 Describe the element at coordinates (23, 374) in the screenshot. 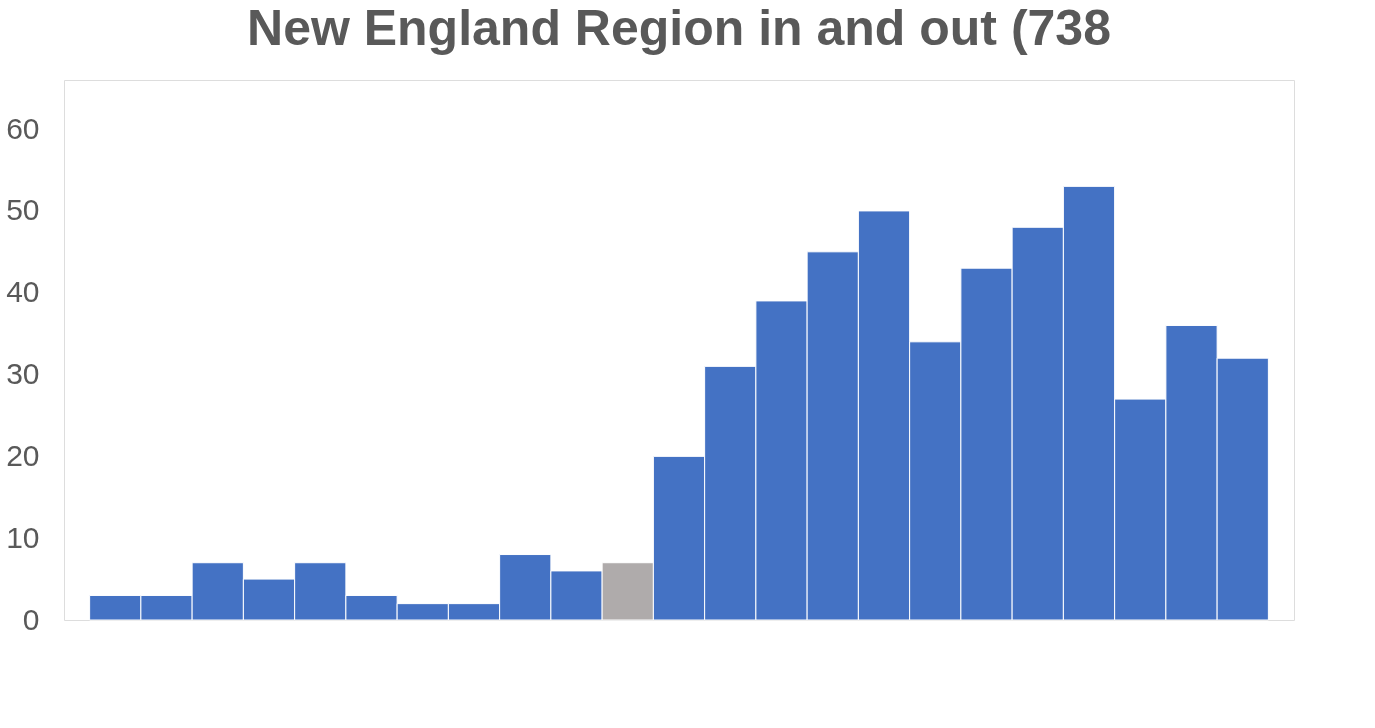

I see `y-tick-label: 30` at that location.